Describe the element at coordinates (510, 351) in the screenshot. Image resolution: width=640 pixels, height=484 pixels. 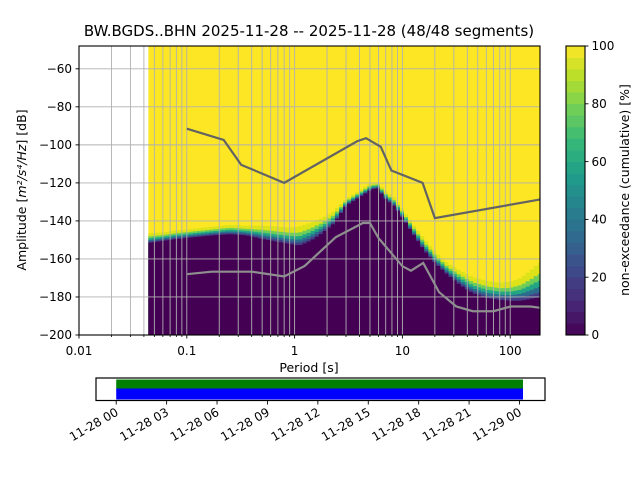
I see `x-tick-label: 100` at that location.